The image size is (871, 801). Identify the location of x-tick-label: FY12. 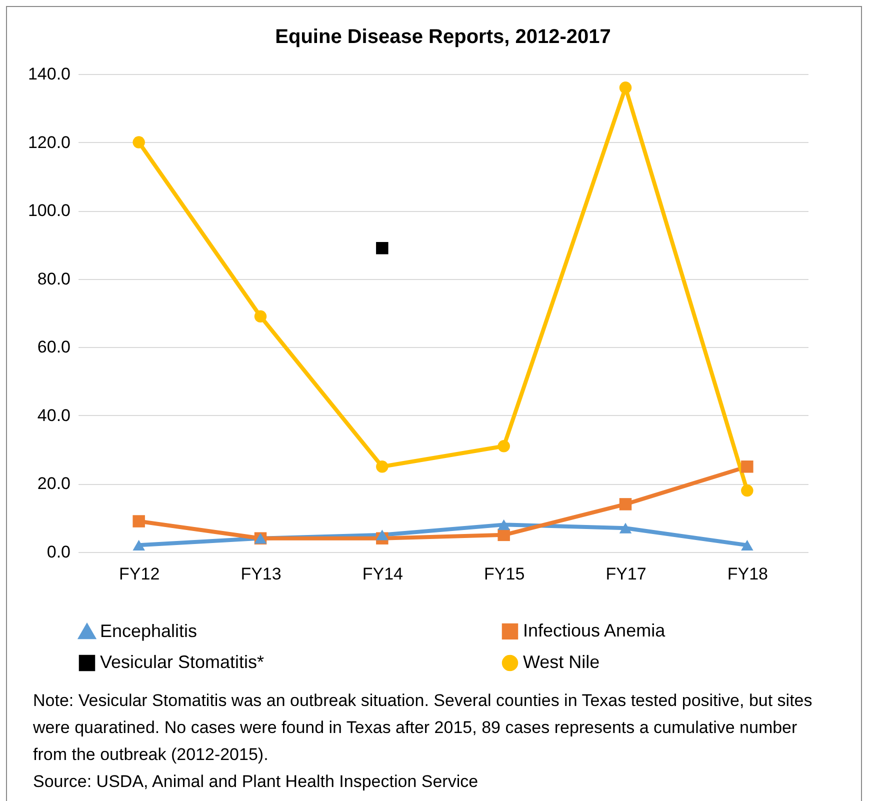
(139, 574).